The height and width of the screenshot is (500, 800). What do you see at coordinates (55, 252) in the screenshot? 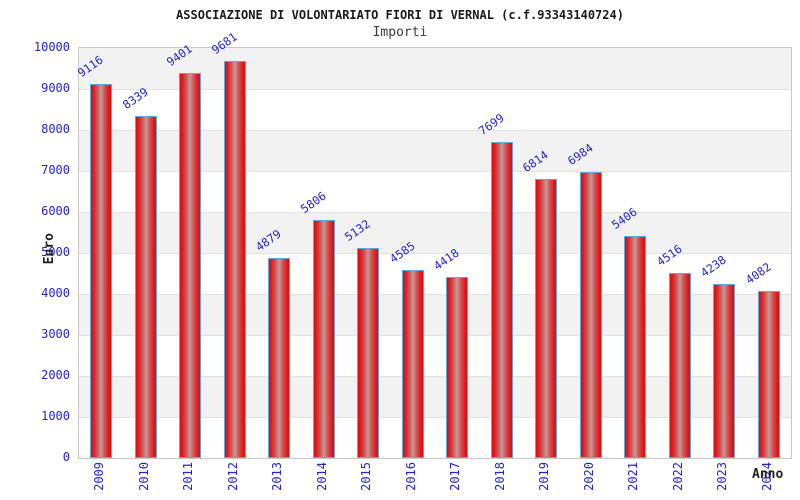
I see `y-tick-label: 5000` at bounding box center [55, 252].